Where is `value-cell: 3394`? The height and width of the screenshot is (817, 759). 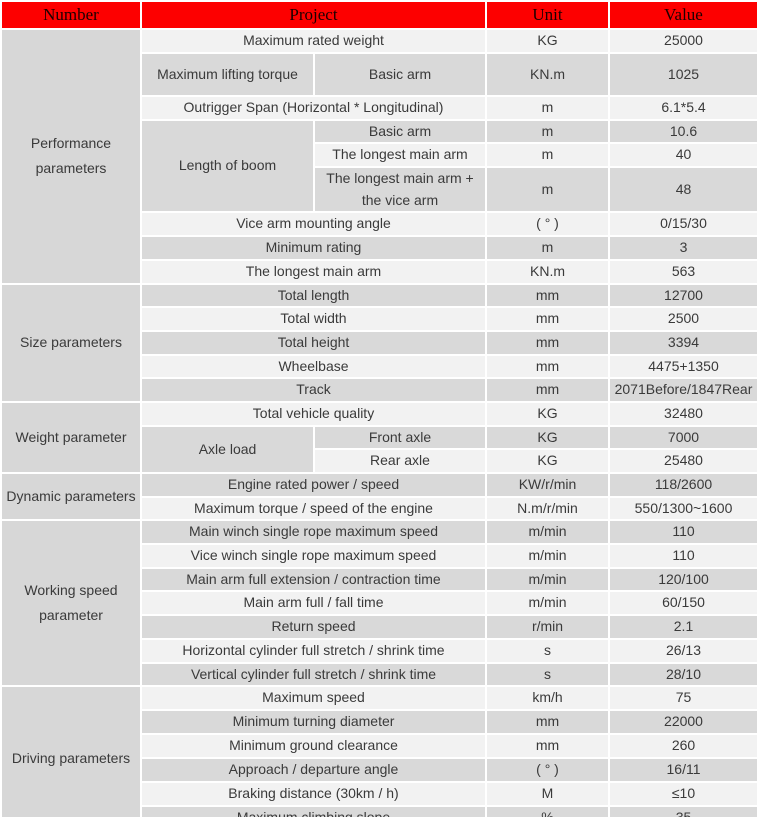
value-cell: 3394 is located at coordinates (683, 342).